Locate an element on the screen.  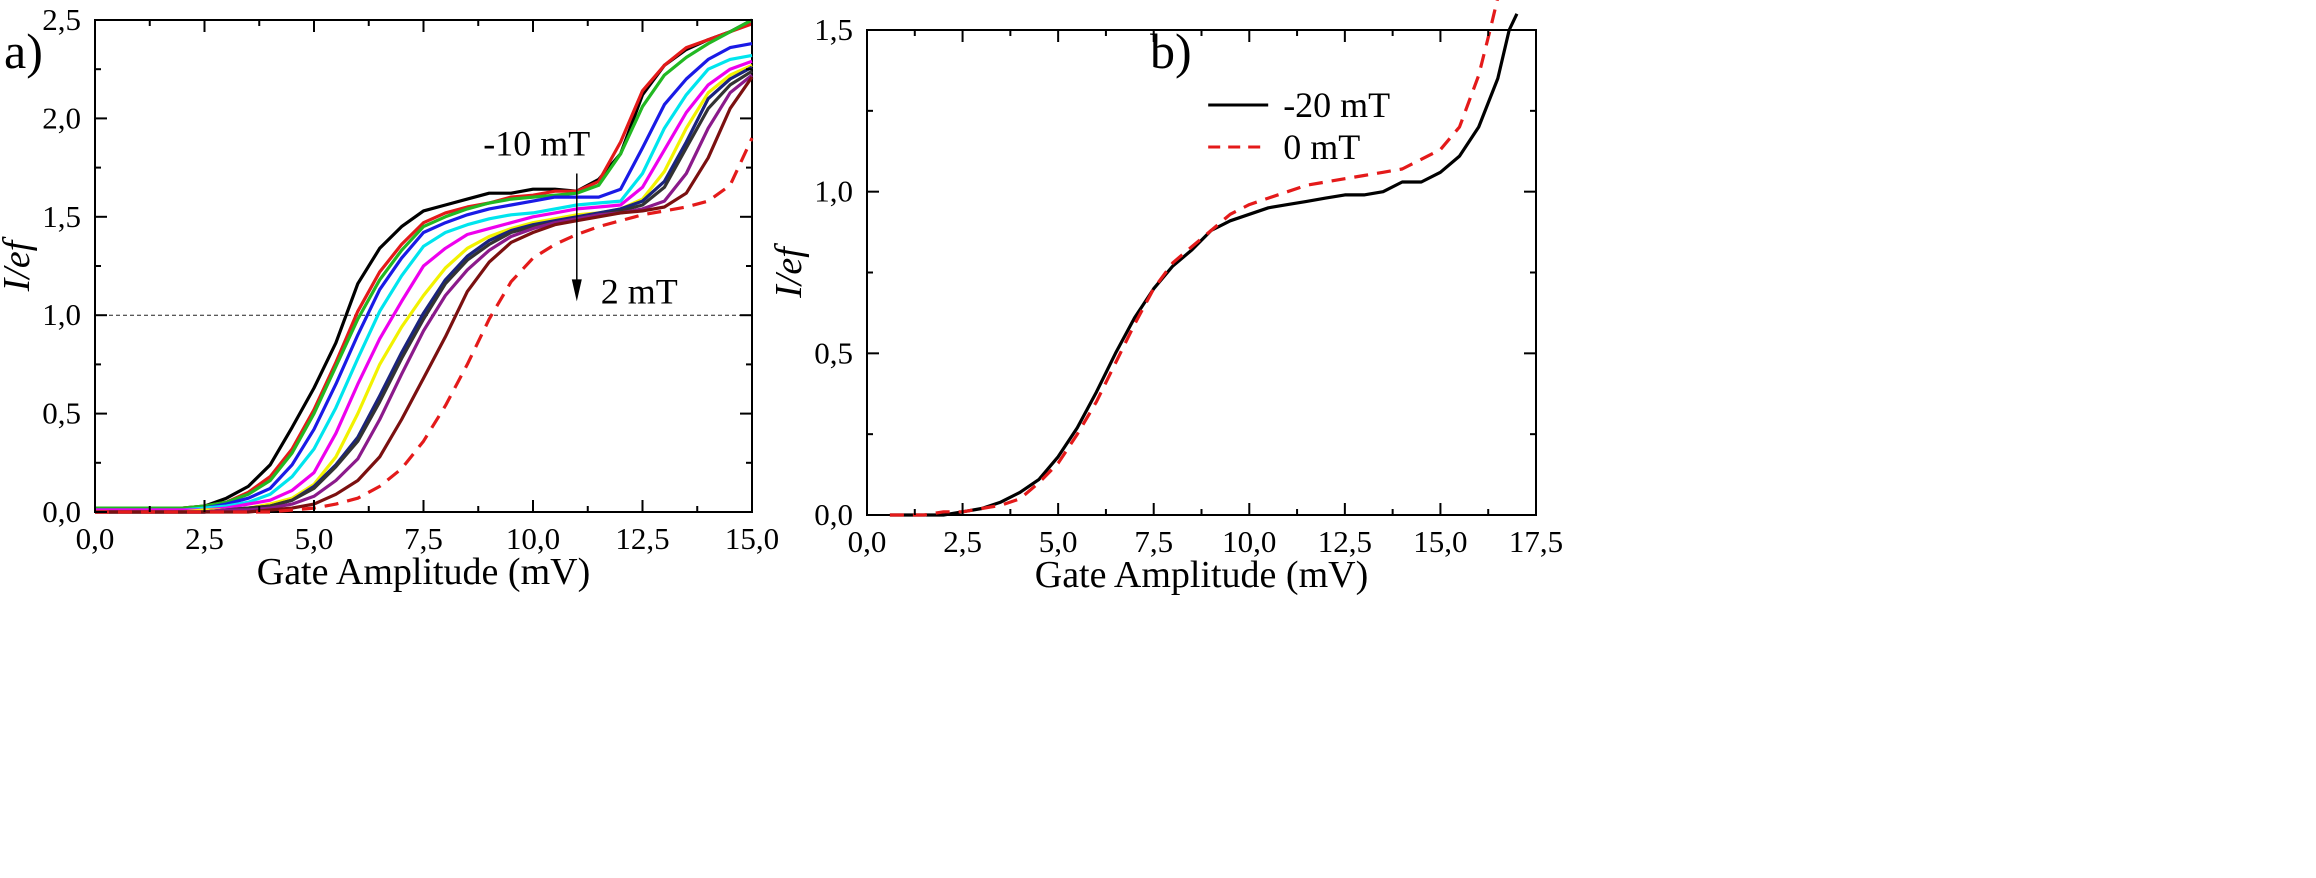
legend-label-2: 0 mT is located at coordinates (1321, 147).